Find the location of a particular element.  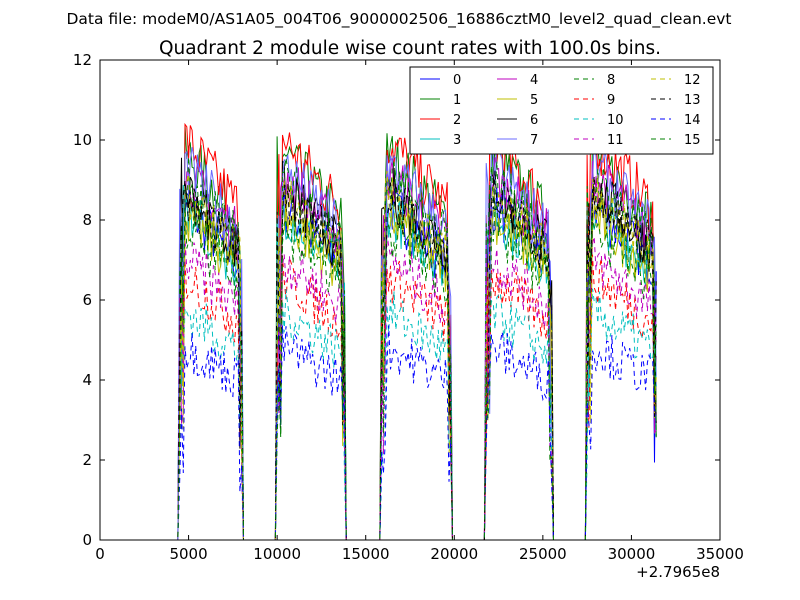

legend-label: 15 is located at coordinates (692, 140).